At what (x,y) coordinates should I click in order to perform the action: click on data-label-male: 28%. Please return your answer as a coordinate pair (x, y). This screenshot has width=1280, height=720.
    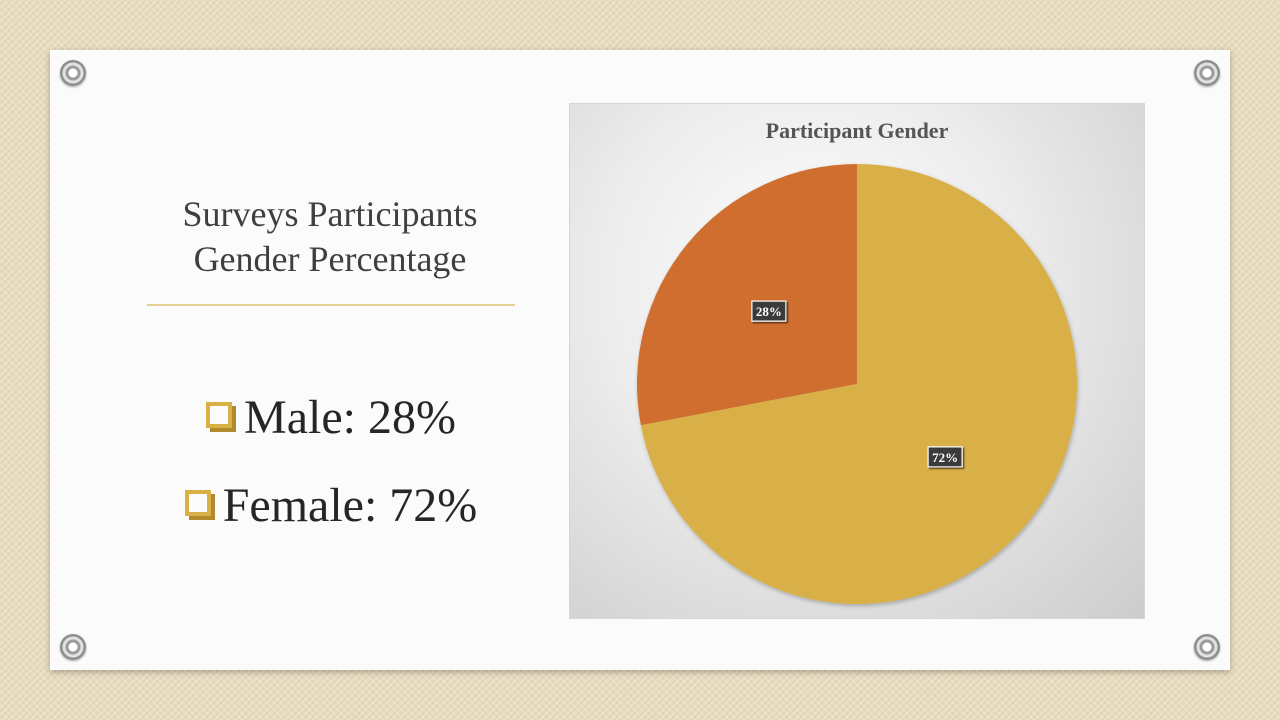
    Looking at the image, I should click on (769, 311).